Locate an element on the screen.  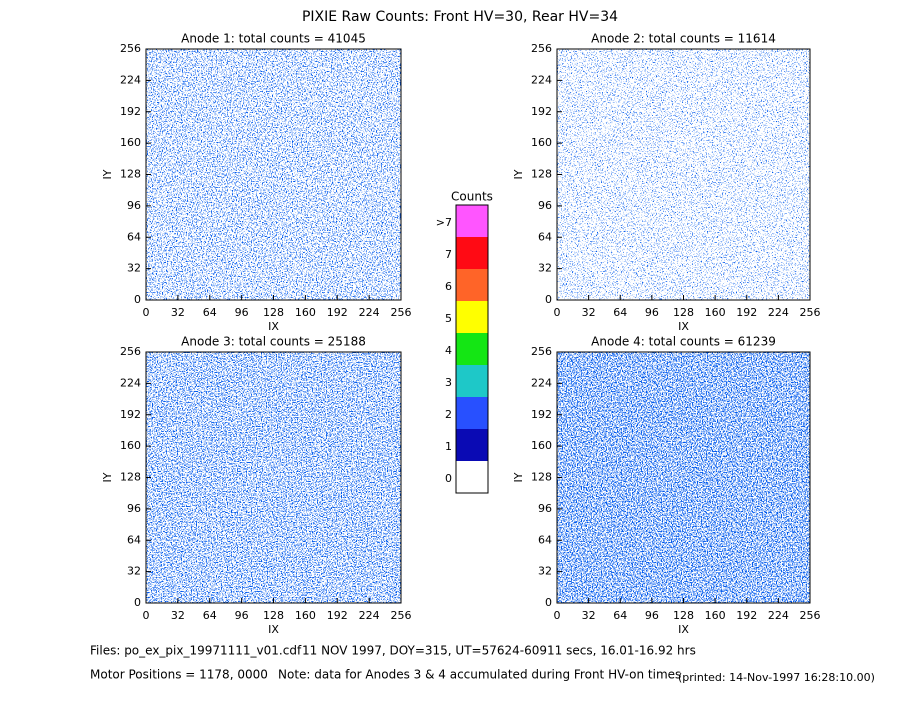
colorbar-label: 2 is located at coordinates (448, 414).